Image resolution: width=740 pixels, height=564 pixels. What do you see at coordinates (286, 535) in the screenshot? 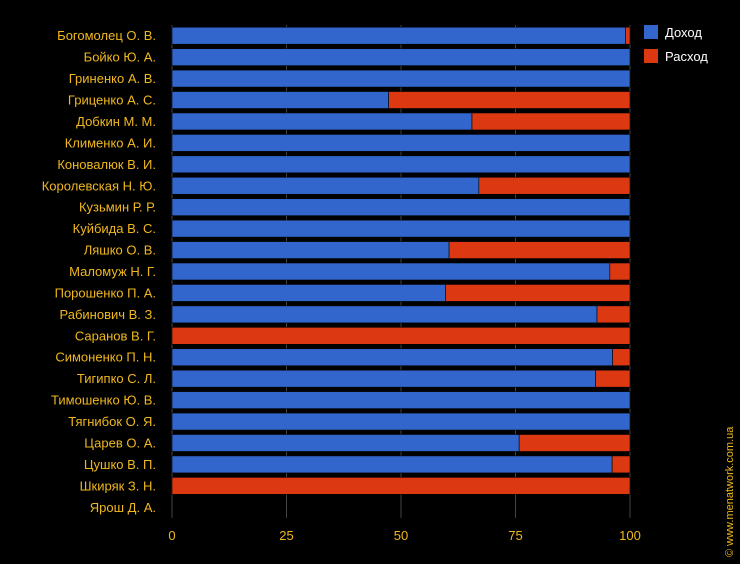
I see `x-tick-label: 25` at bounding box center [286, 535].